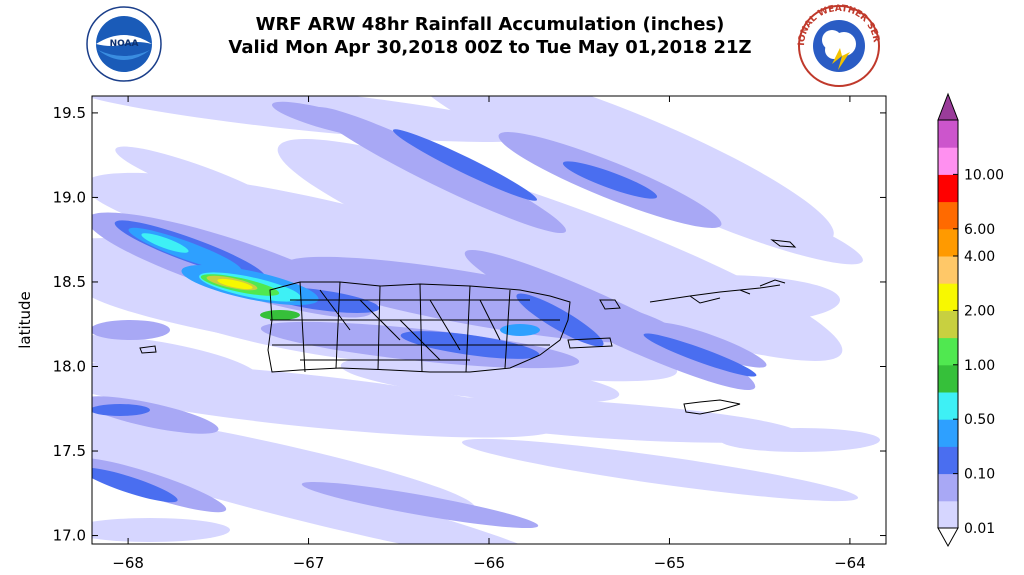 This screenshot has width=1024, height=575. I want to click on y-axis-label: latitude, so click(25, 320).